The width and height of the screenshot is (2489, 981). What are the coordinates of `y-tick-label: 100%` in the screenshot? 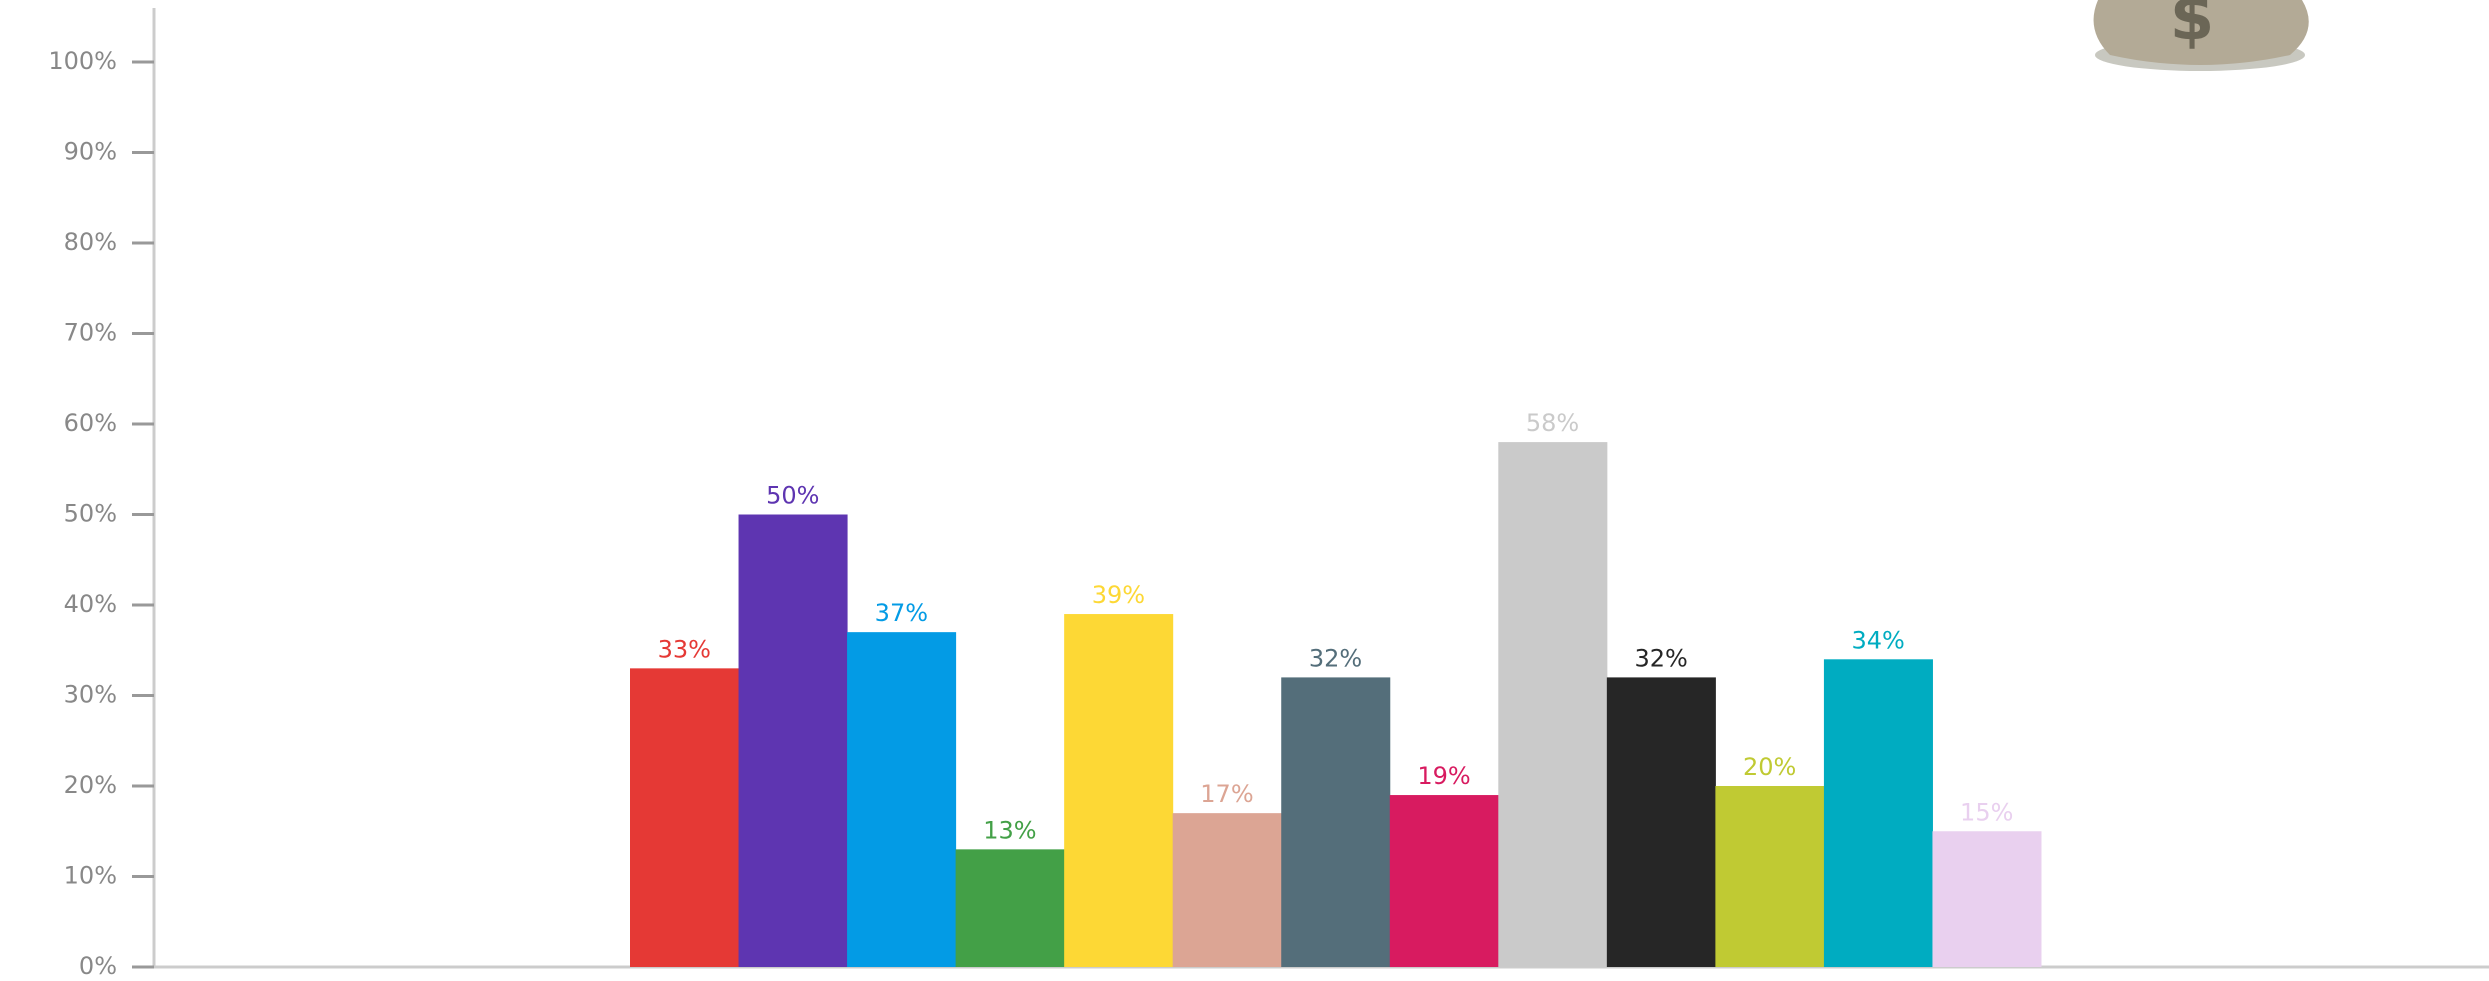 It's located at (82, 61).